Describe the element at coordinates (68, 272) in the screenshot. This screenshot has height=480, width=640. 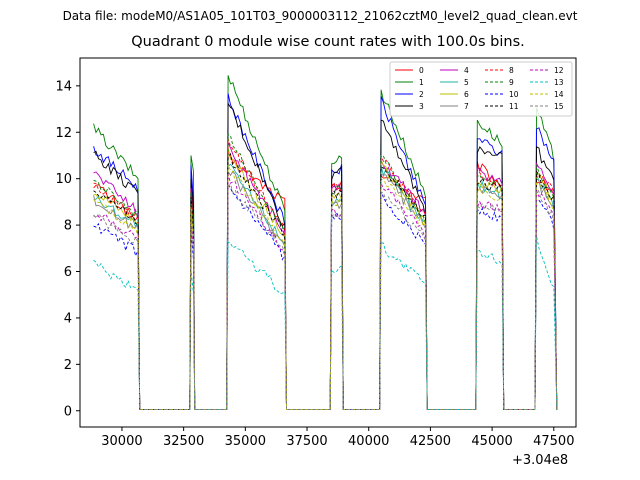
I see `y-tick-label: 6` at that location.